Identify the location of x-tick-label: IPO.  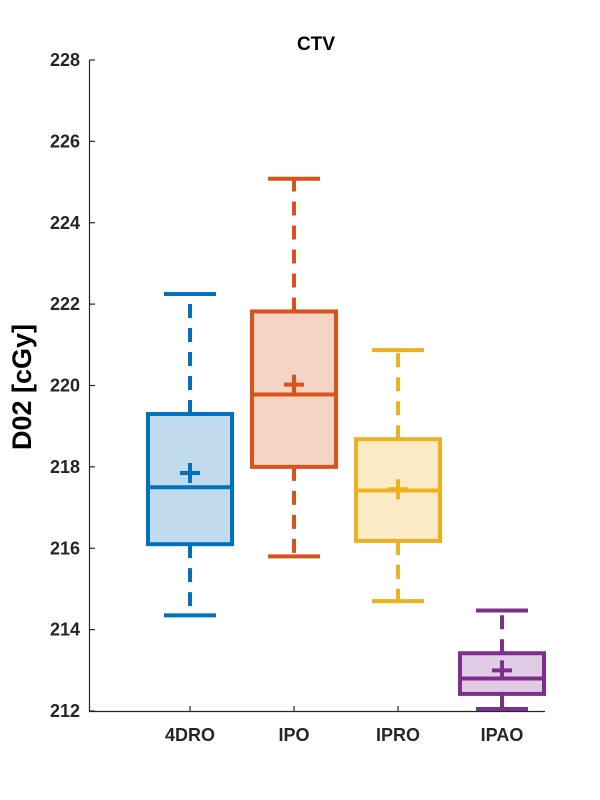
(293, 735).